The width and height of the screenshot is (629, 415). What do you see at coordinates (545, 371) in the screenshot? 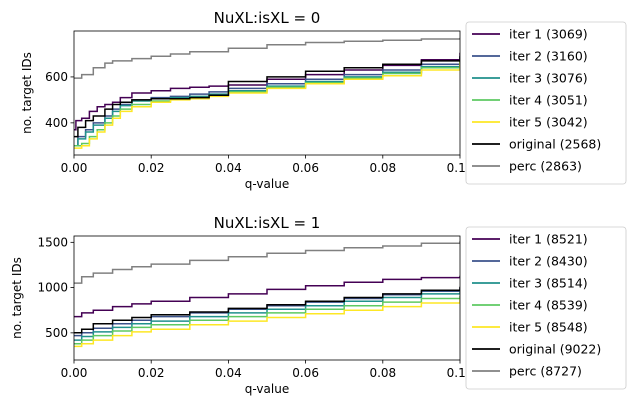
I see `legend-label: perc (8727)` at bounding box center [545, 371].